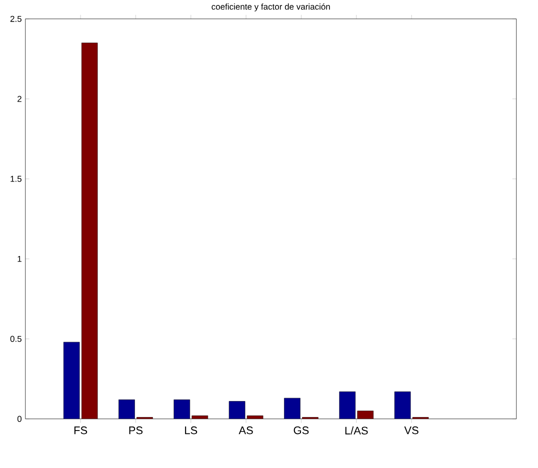 This screenshot has width=538, height=468. What do you see at coordinates (19, 419) in the screenshot?
I see `y-tick-label: 0` at bounding box center [19, 419].